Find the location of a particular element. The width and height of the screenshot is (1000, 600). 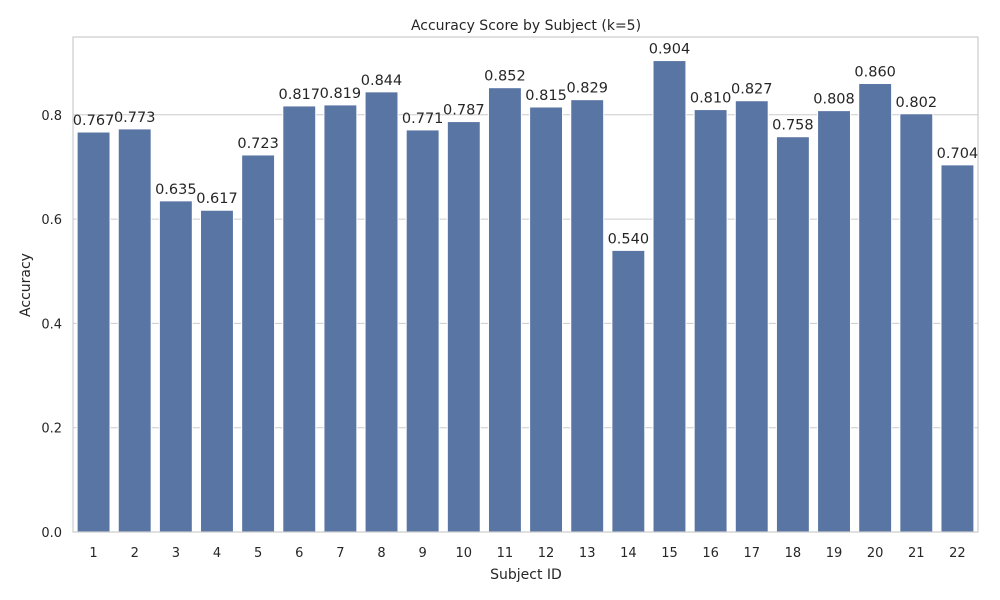

chart-title: Accuracy Score by Subject (k=5) is located at coordinates (526, 26).